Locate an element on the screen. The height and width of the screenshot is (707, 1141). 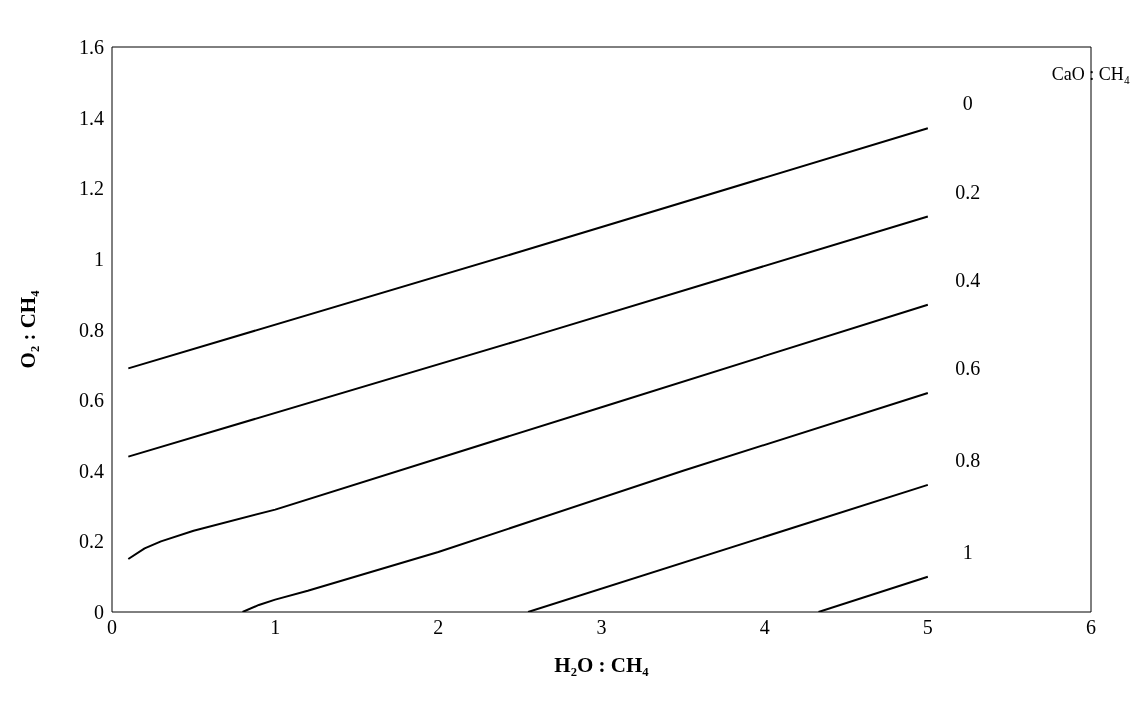
series-label: 0.2 is located at coordinates (968, 191).